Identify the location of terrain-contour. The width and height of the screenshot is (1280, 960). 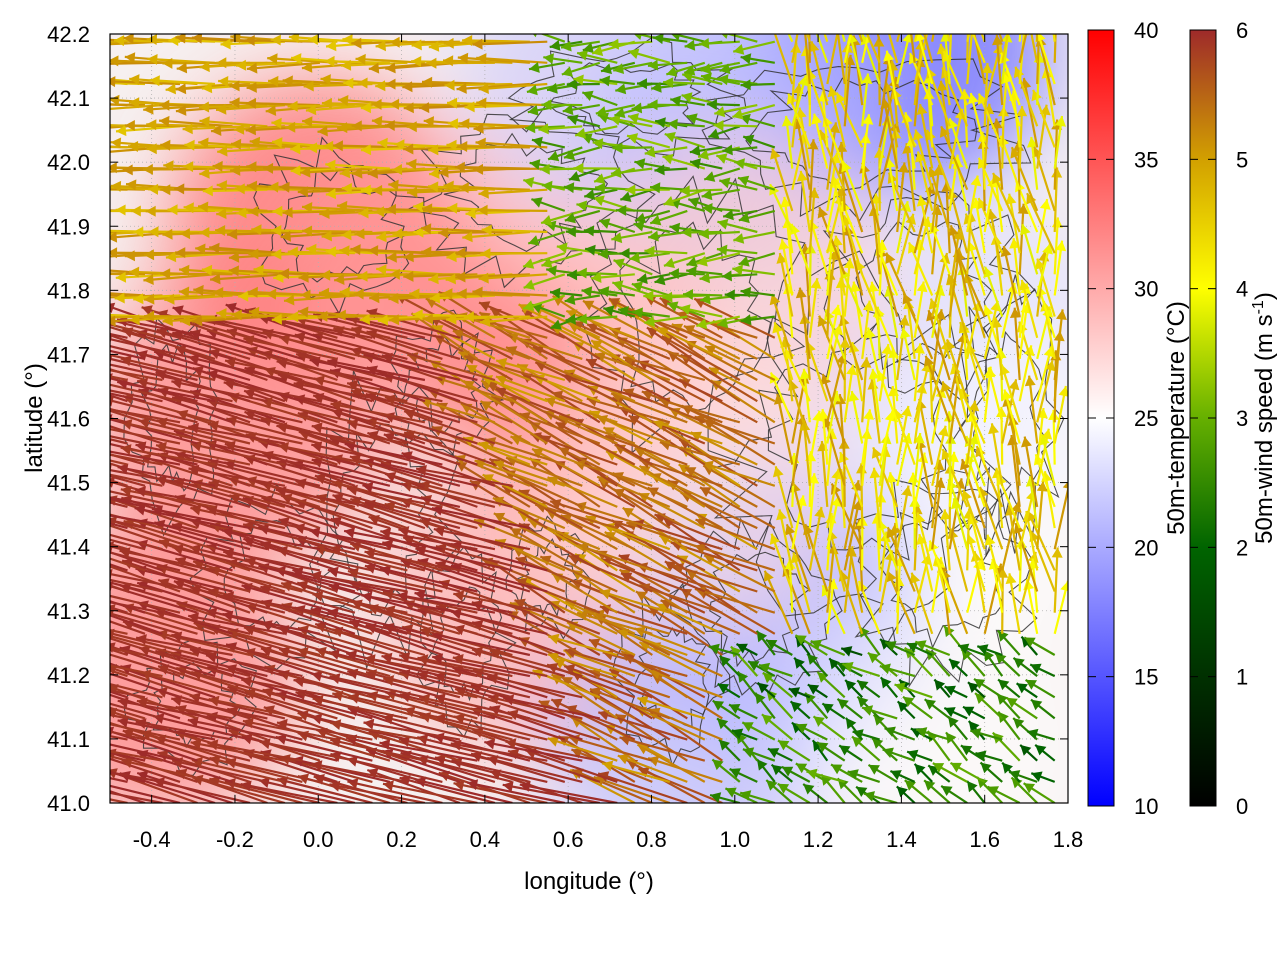
(759, 609).